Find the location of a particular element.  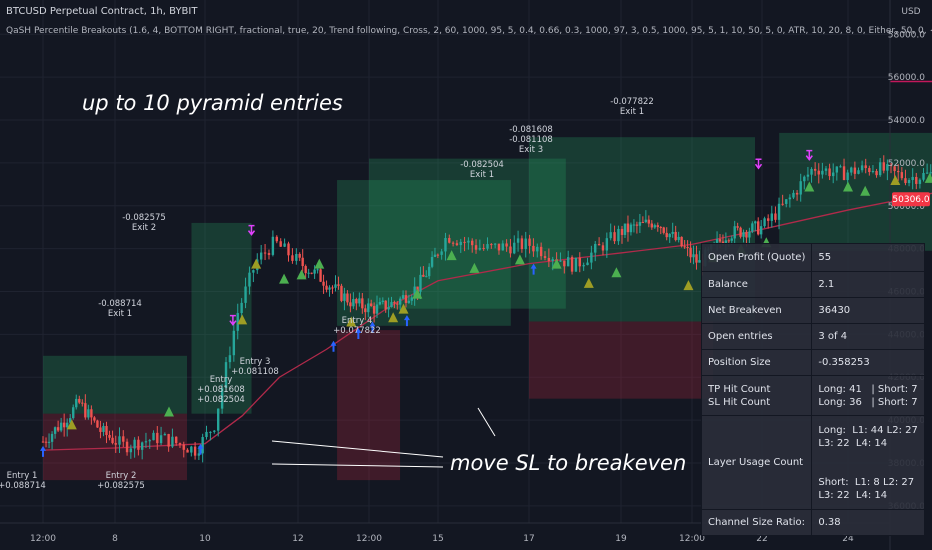

last-price-label: 50306.0 is located at coordinates (910, 200).